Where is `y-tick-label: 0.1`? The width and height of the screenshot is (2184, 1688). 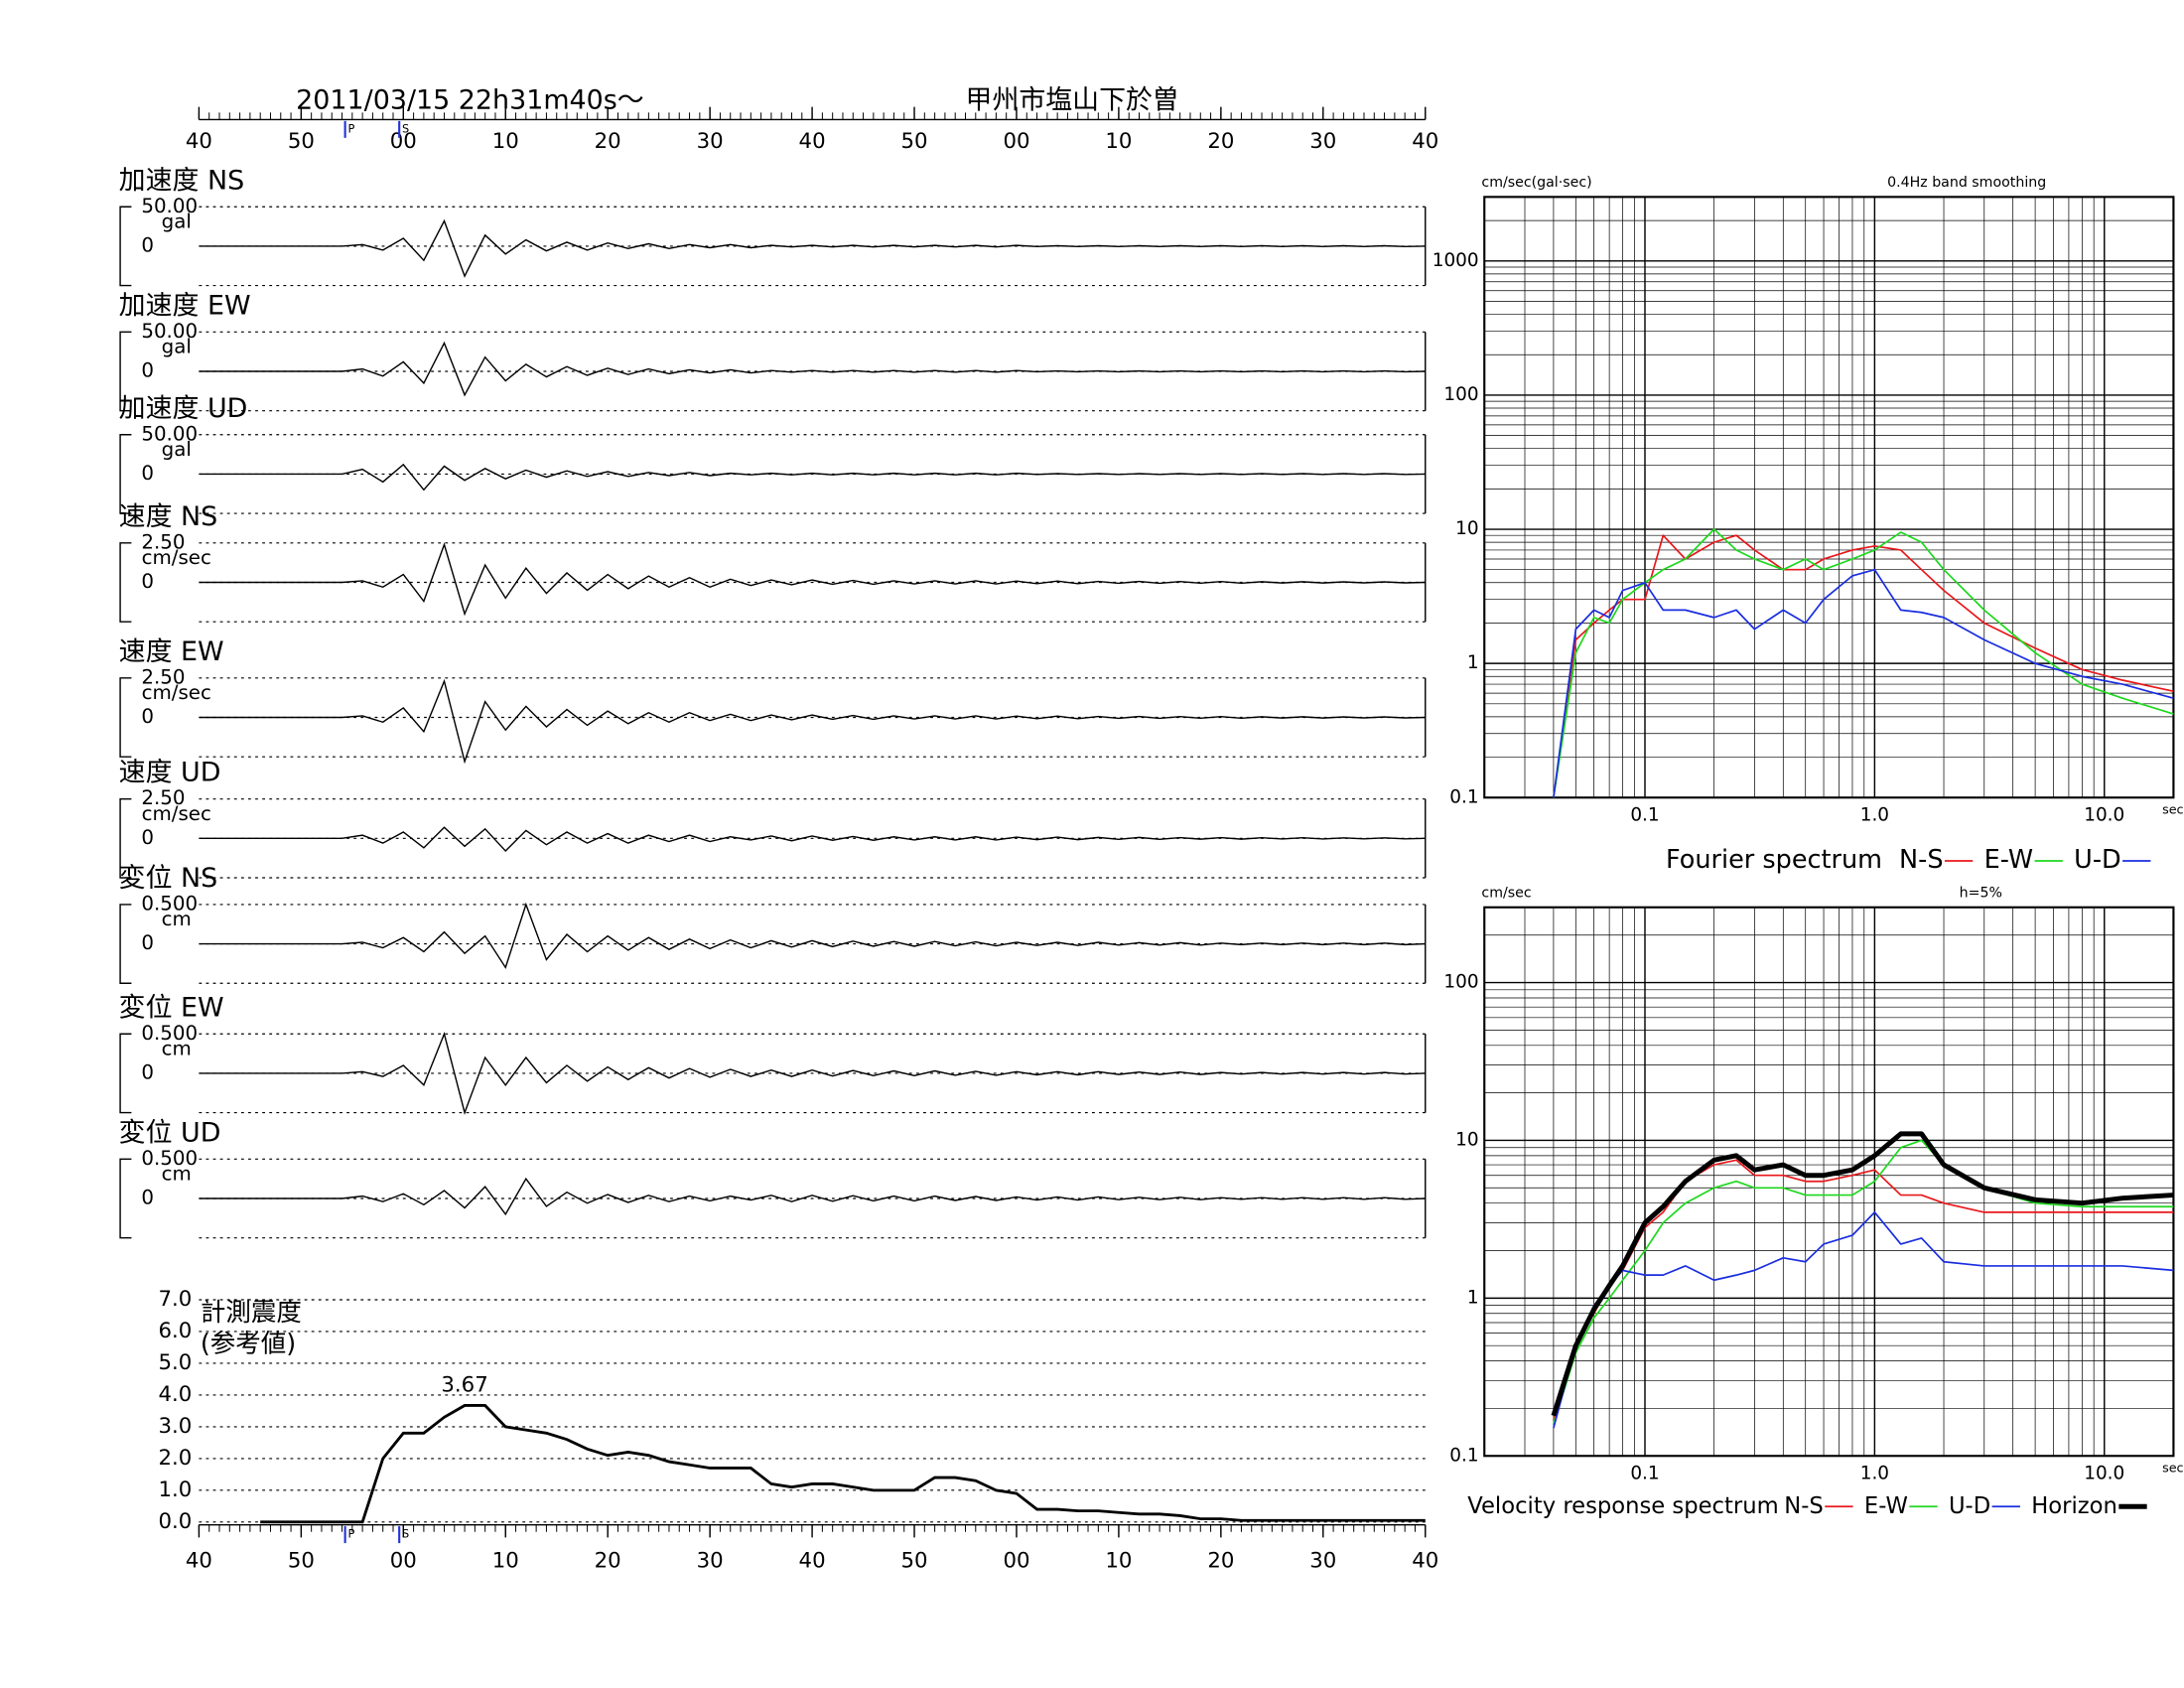
y-tick-label: 0.1 is located at coordinates (1463, 1455).